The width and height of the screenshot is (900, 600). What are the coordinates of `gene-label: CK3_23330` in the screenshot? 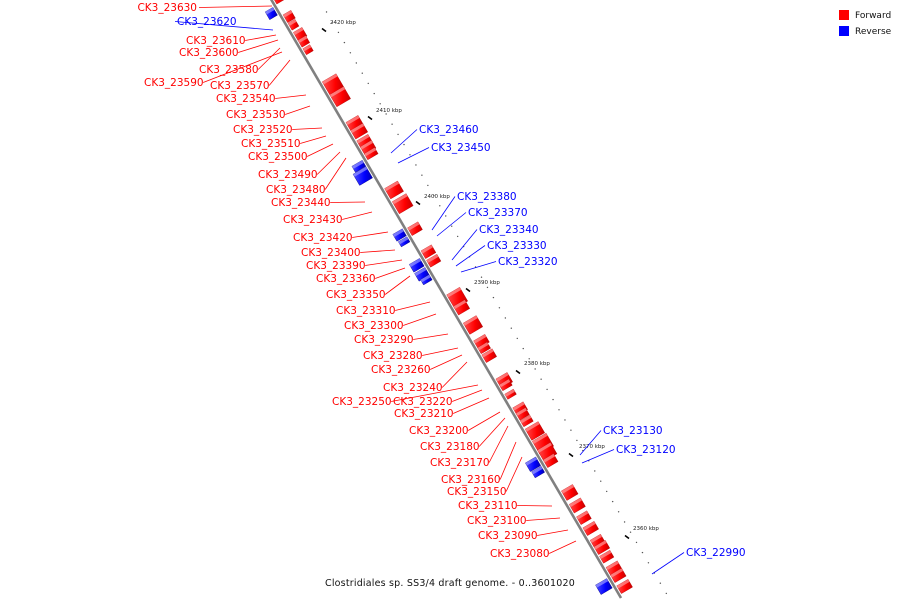 It's located at (517, 246).